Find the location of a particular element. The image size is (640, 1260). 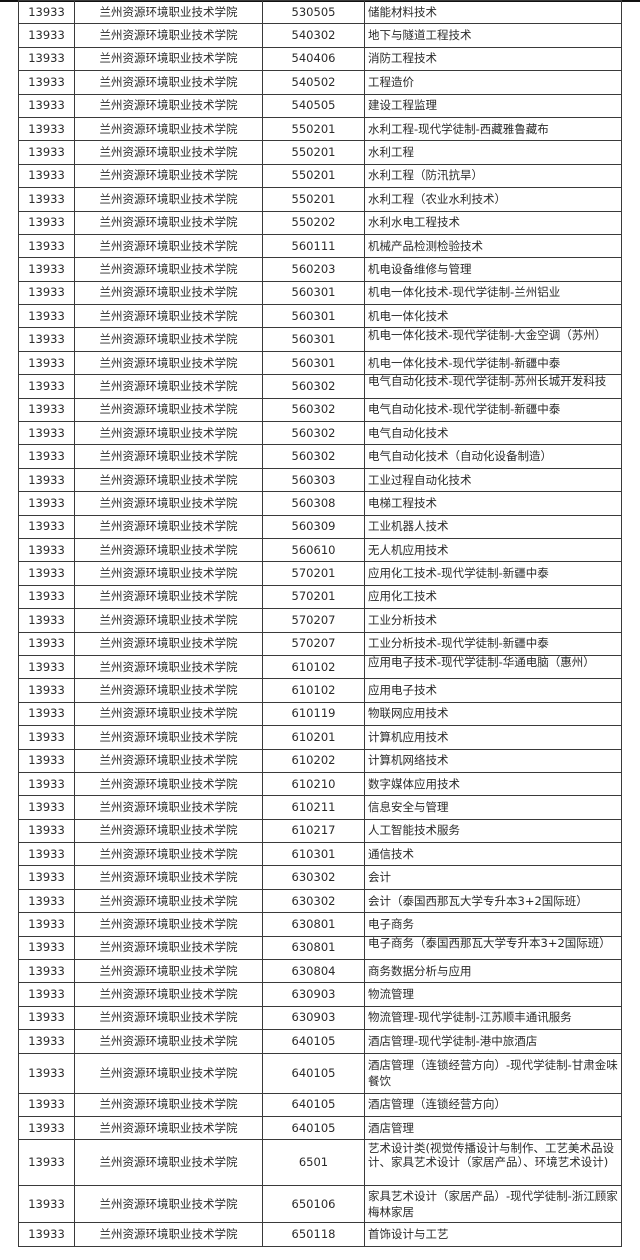

major-code-cell: 650118 is located at coordinates (313, 1234).